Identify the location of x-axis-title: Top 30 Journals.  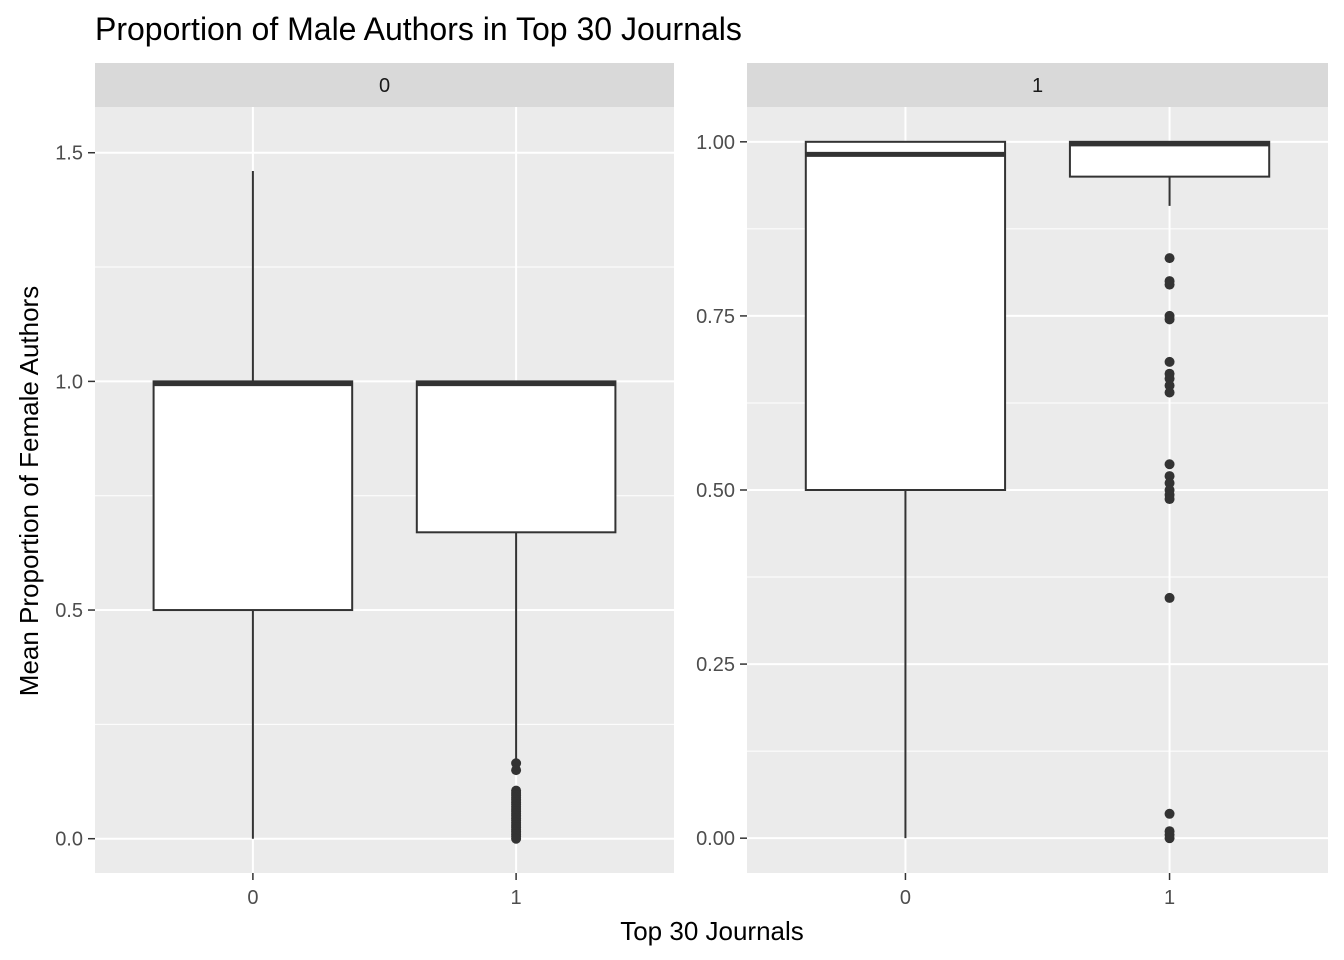
(712, 931).